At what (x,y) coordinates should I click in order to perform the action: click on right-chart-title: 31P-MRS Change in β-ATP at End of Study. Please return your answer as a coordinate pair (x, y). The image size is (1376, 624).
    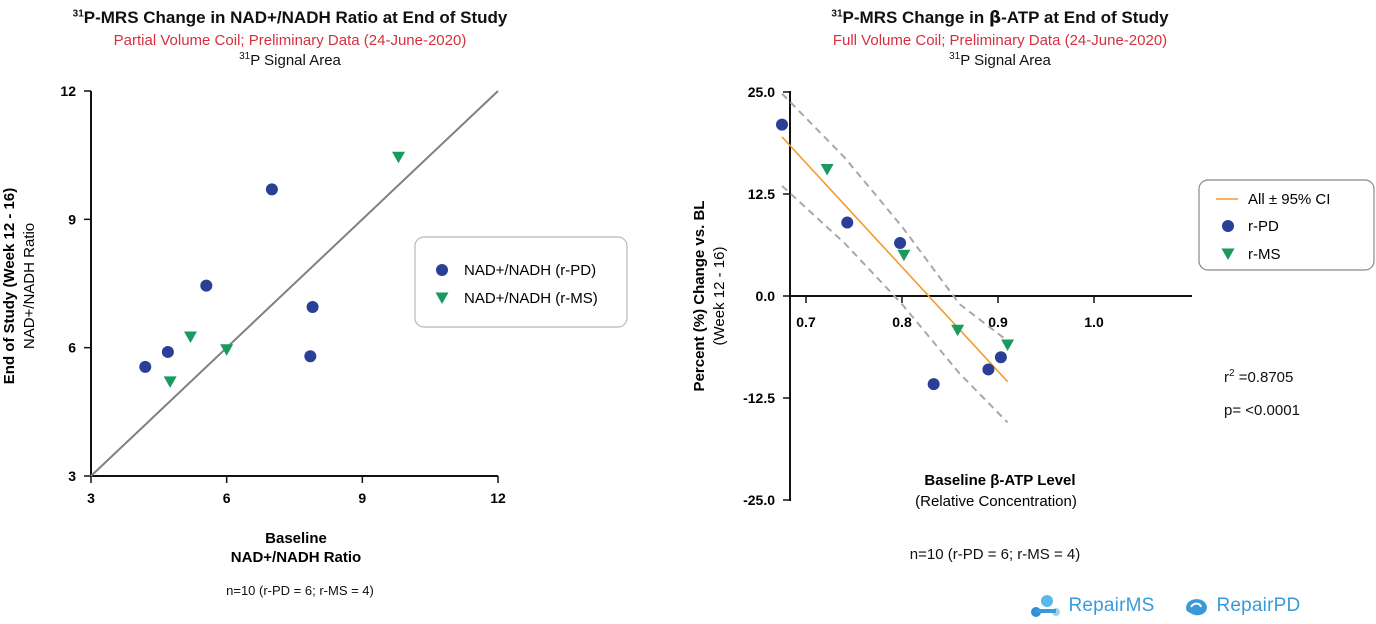
    Looking at the image, I should click on (1000, 18).